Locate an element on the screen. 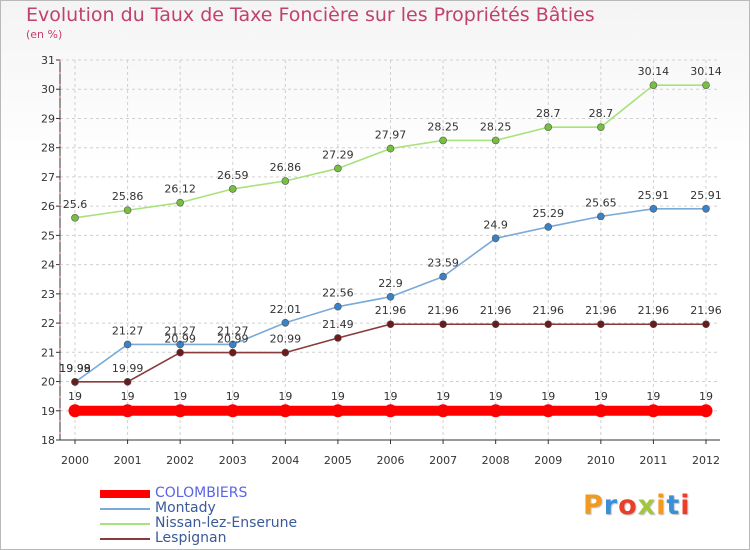 The width and height of the screenshot is (750, 550). x-tick-label: 2002 is located at coordinates (180, 460).